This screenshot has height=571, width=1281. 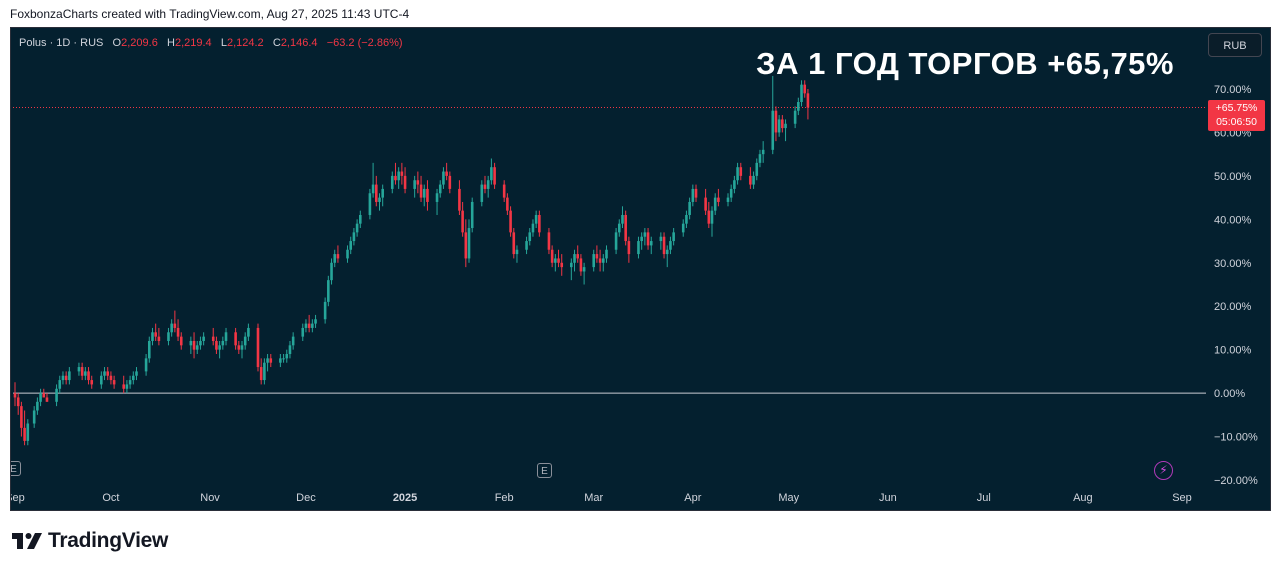 I want to click on y-tick-label: 30.00%, so click(x=1233, y=264).